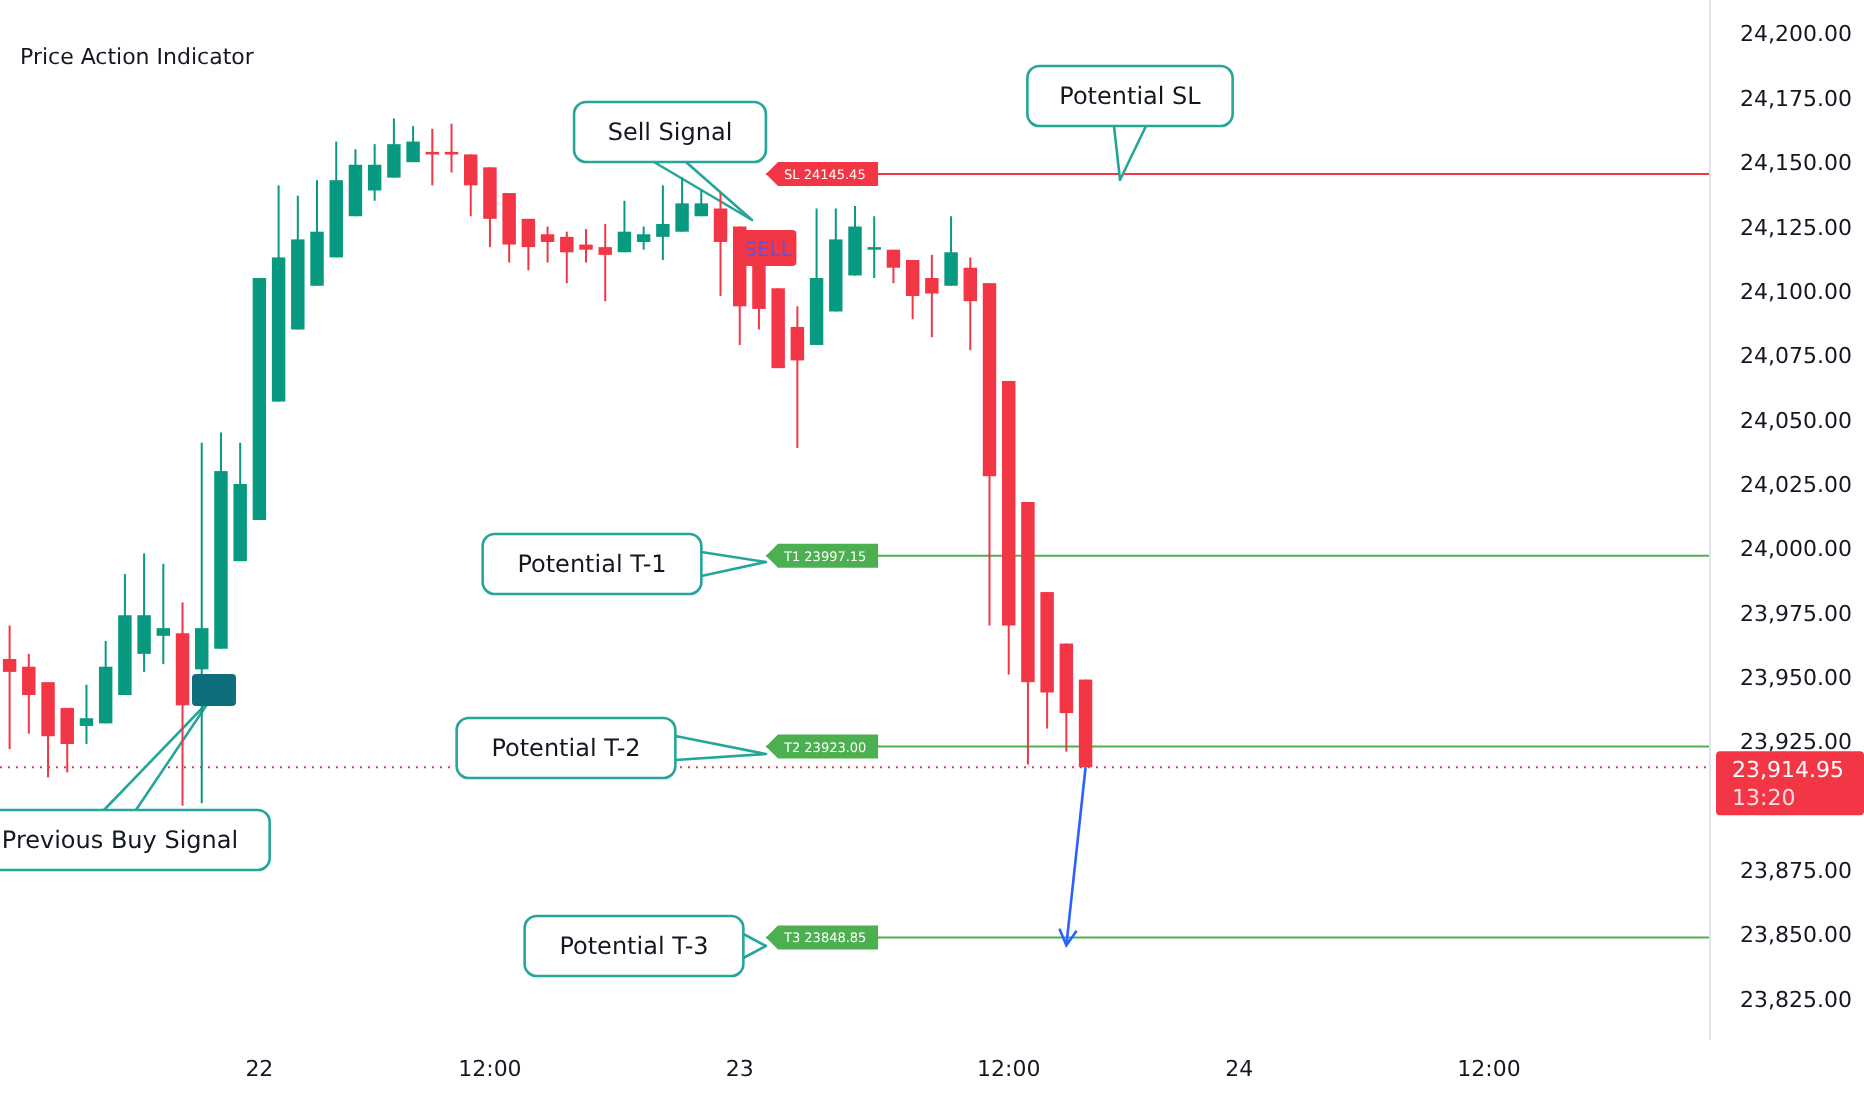 The image size is (1864, 1100). Describe the element at coordinates (592, 564) in the screenshot. I see `annotation: Potential T-1` at that location.